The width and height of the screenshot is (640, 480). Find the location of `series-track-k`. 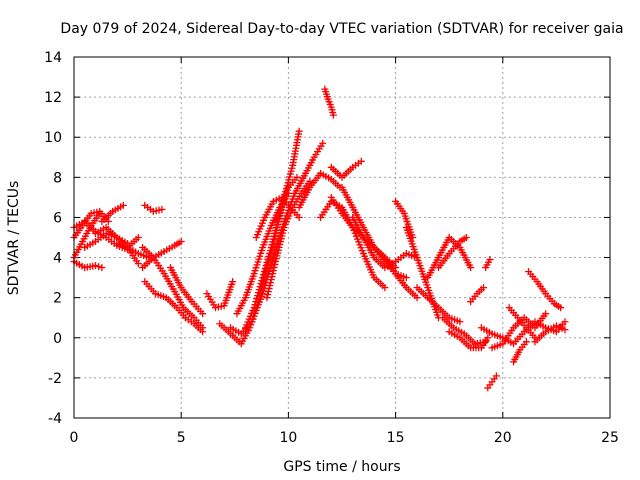

series-track-k is located at coordinates (162, 255).